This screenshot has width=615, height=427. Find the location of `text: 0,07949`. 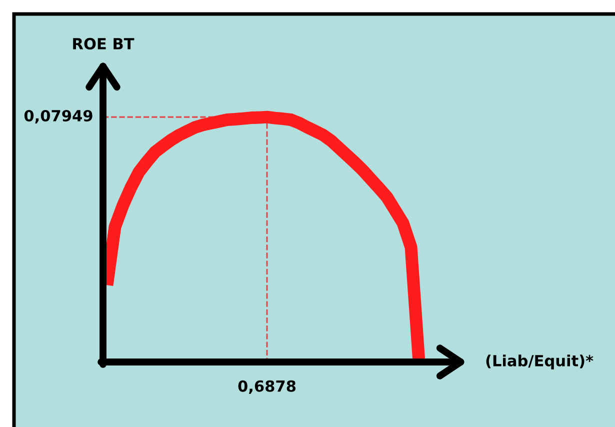

text: 0,07949 is located at coordinates (58, 117).